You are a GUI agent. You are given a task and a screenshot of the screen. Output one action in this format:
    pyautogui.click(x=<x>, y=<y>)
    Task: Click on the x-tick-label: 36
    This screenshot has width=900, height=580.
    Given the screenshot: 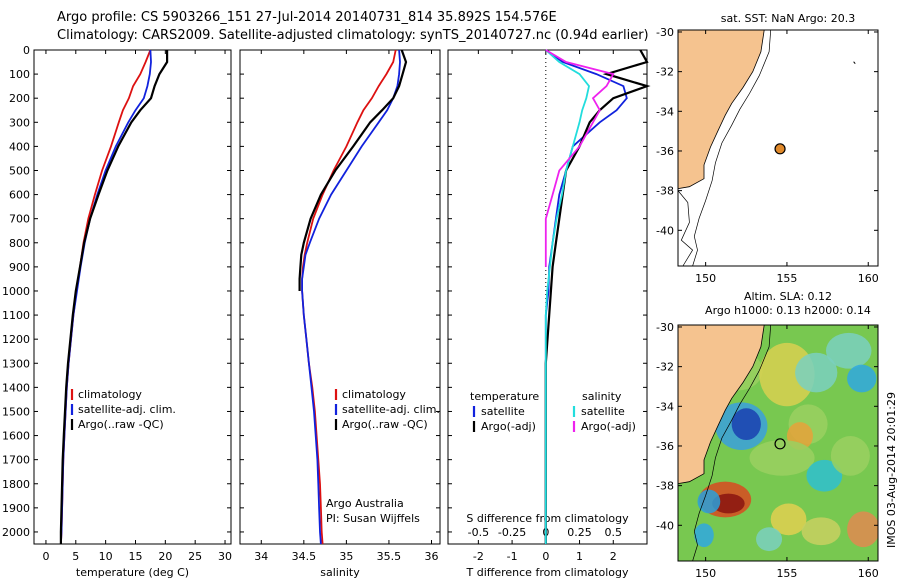 What is the action you would take?
    pyautogui.click(x=431, y=556)
    